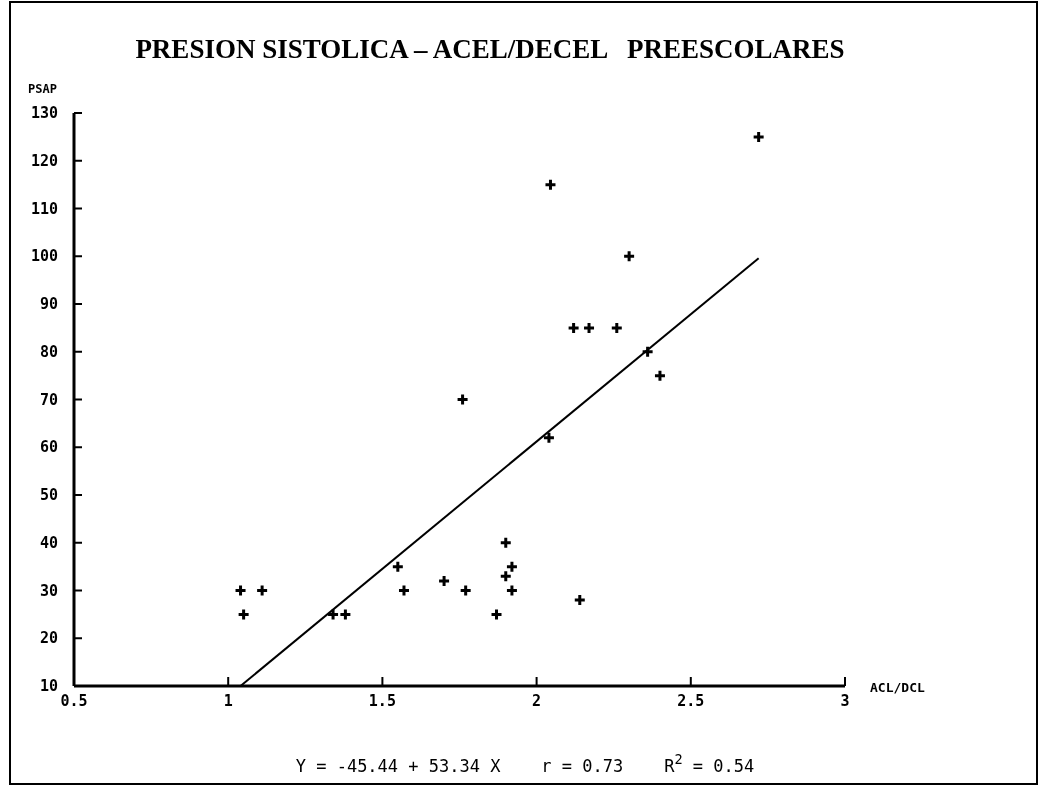 The height and width of the screenshot is (786, 1039). I want to click on y-tick-label: 120, so click(44, 160).